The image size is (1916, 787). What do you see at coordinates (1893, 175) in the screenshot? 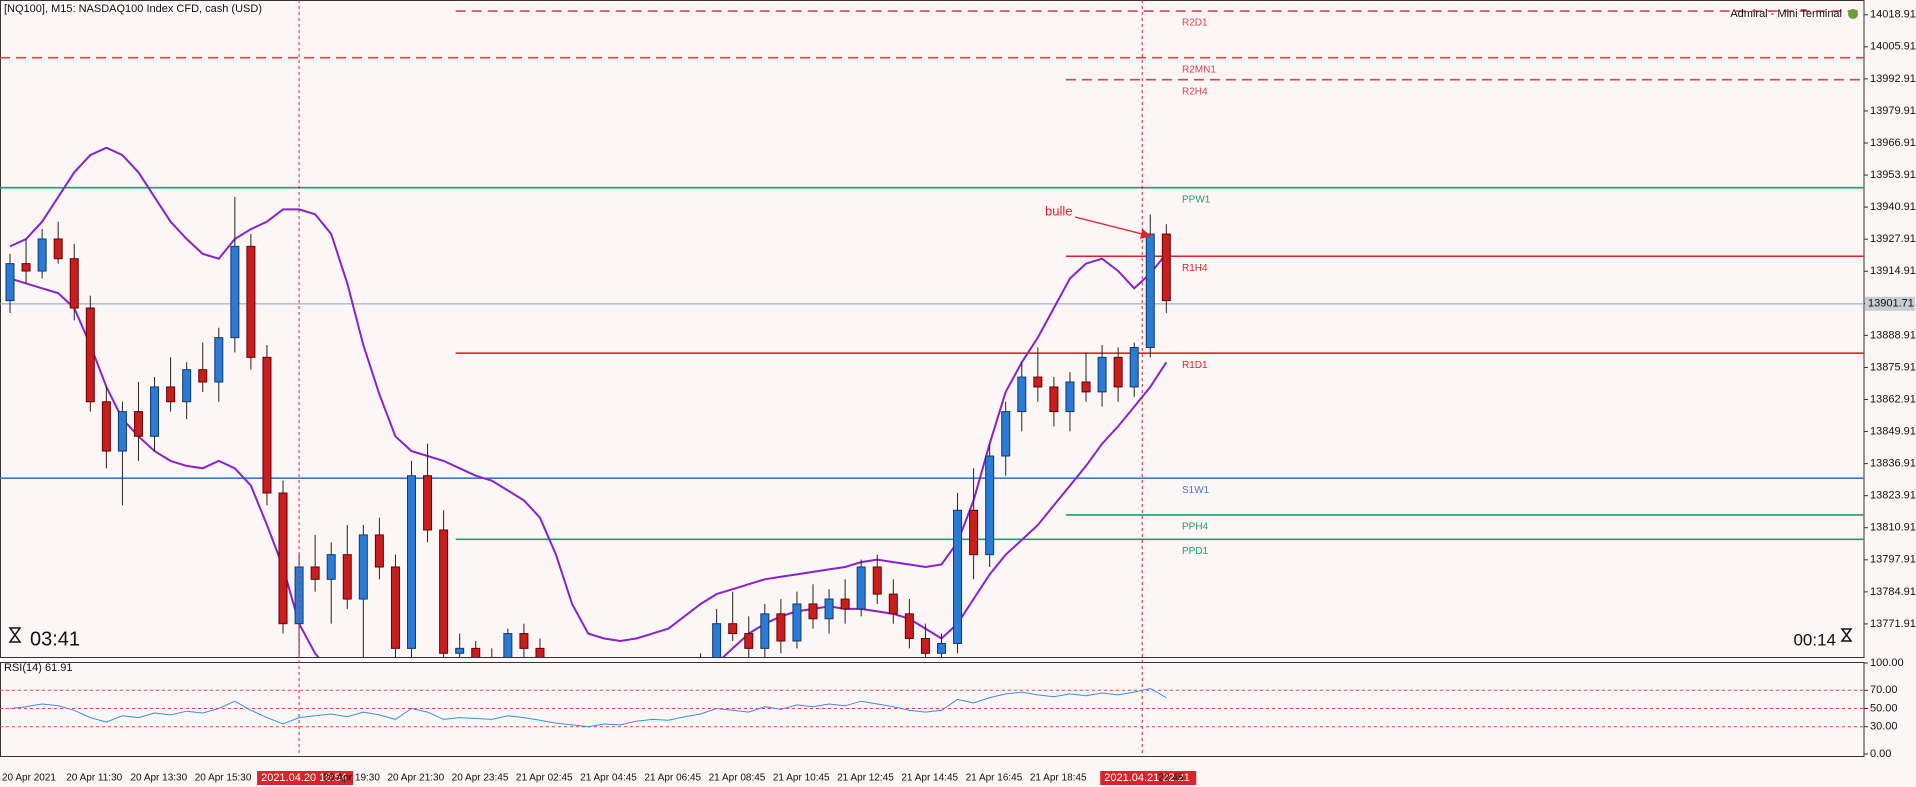
I see `y-tick-label: 13953.91` at bounding box center [1893, 175].